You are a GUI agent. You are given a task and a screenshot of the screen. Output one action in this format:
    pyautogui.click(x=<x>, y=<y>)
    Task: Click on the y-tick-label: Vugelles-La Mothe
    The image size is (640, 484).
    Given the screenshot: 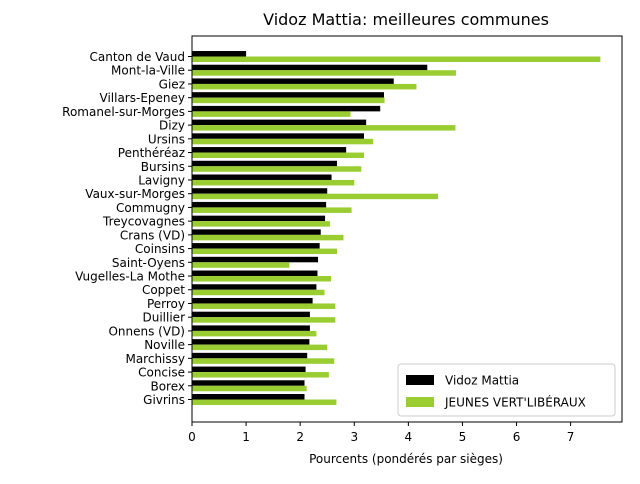 What is the action you would take?
    pyautogui.click(x=130, y=277)
    